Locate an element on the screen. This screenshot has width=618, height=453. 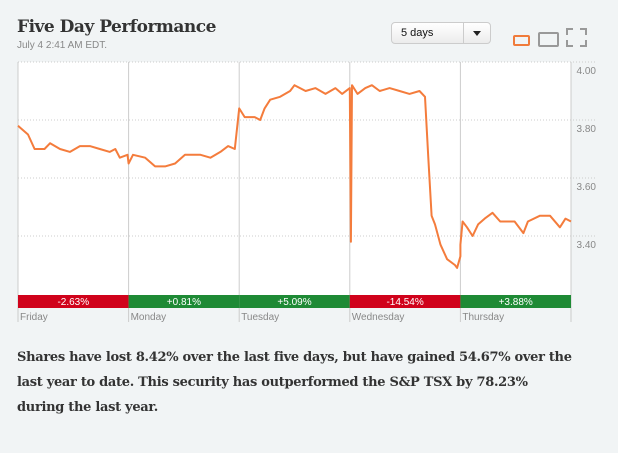
day-change-label: +5.09% is located at coordinates (294, 302).